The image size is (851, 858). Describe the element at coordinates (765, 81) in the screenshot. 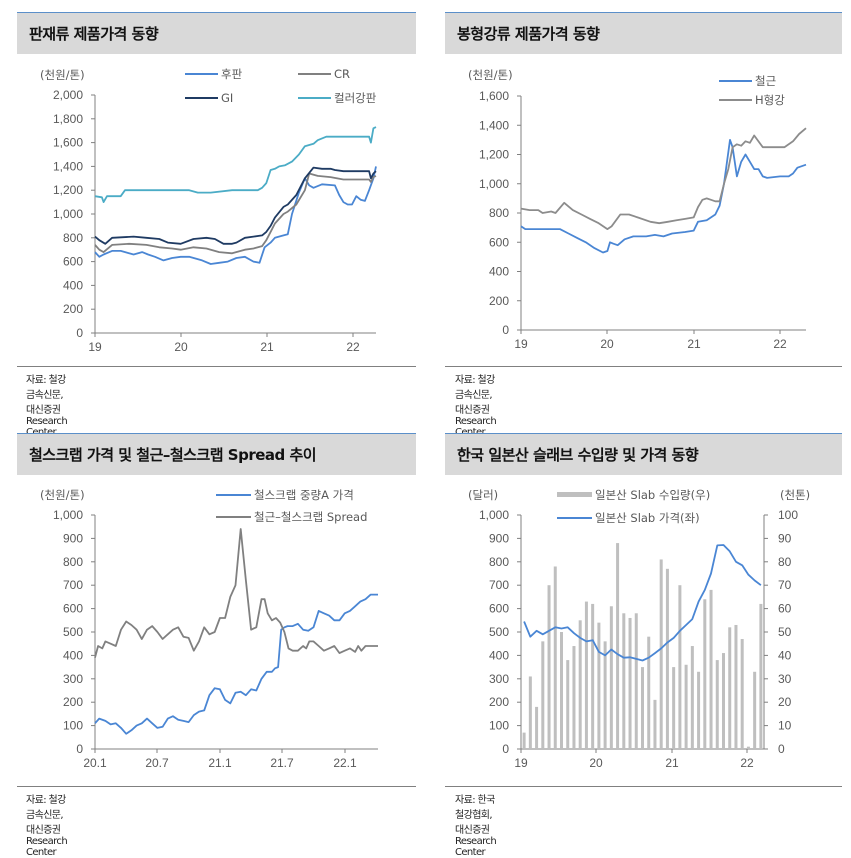

I see `legend-label: 철근` at that location.